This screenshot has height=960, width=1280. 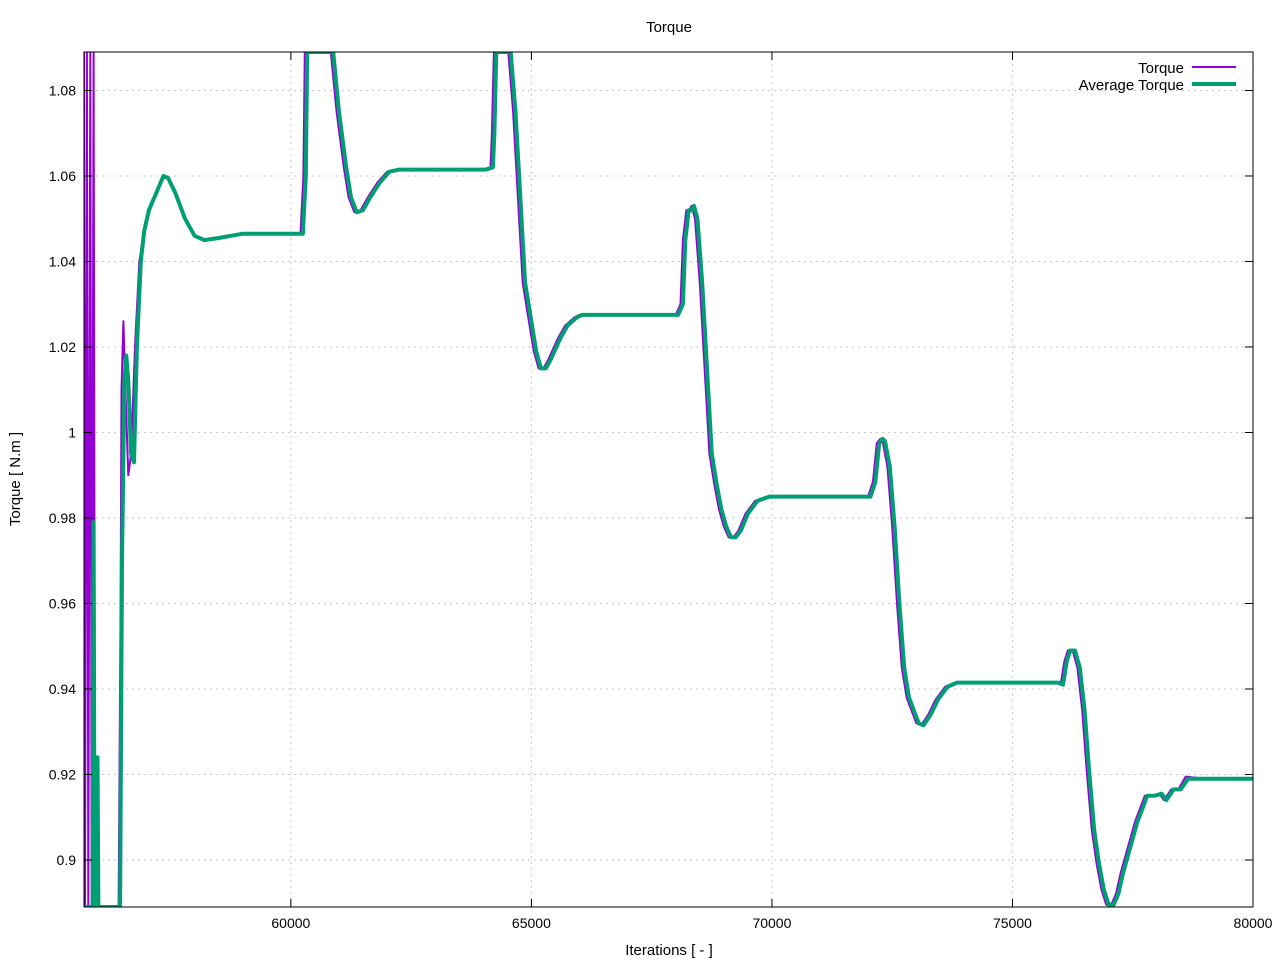 What do you see at coordinates (62, 603) in the screenshot?
I see `y-tick-label: 0.96` at bounding box center [62, 603].